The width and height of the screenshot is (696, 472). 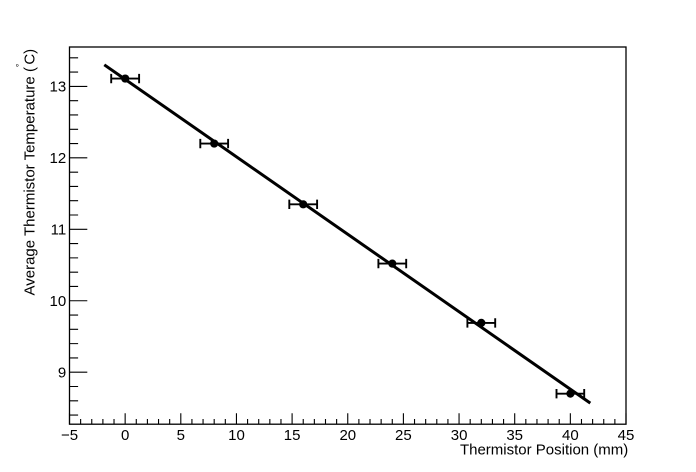 I want to click on svg-text: 11, so click(x=59, y=230).